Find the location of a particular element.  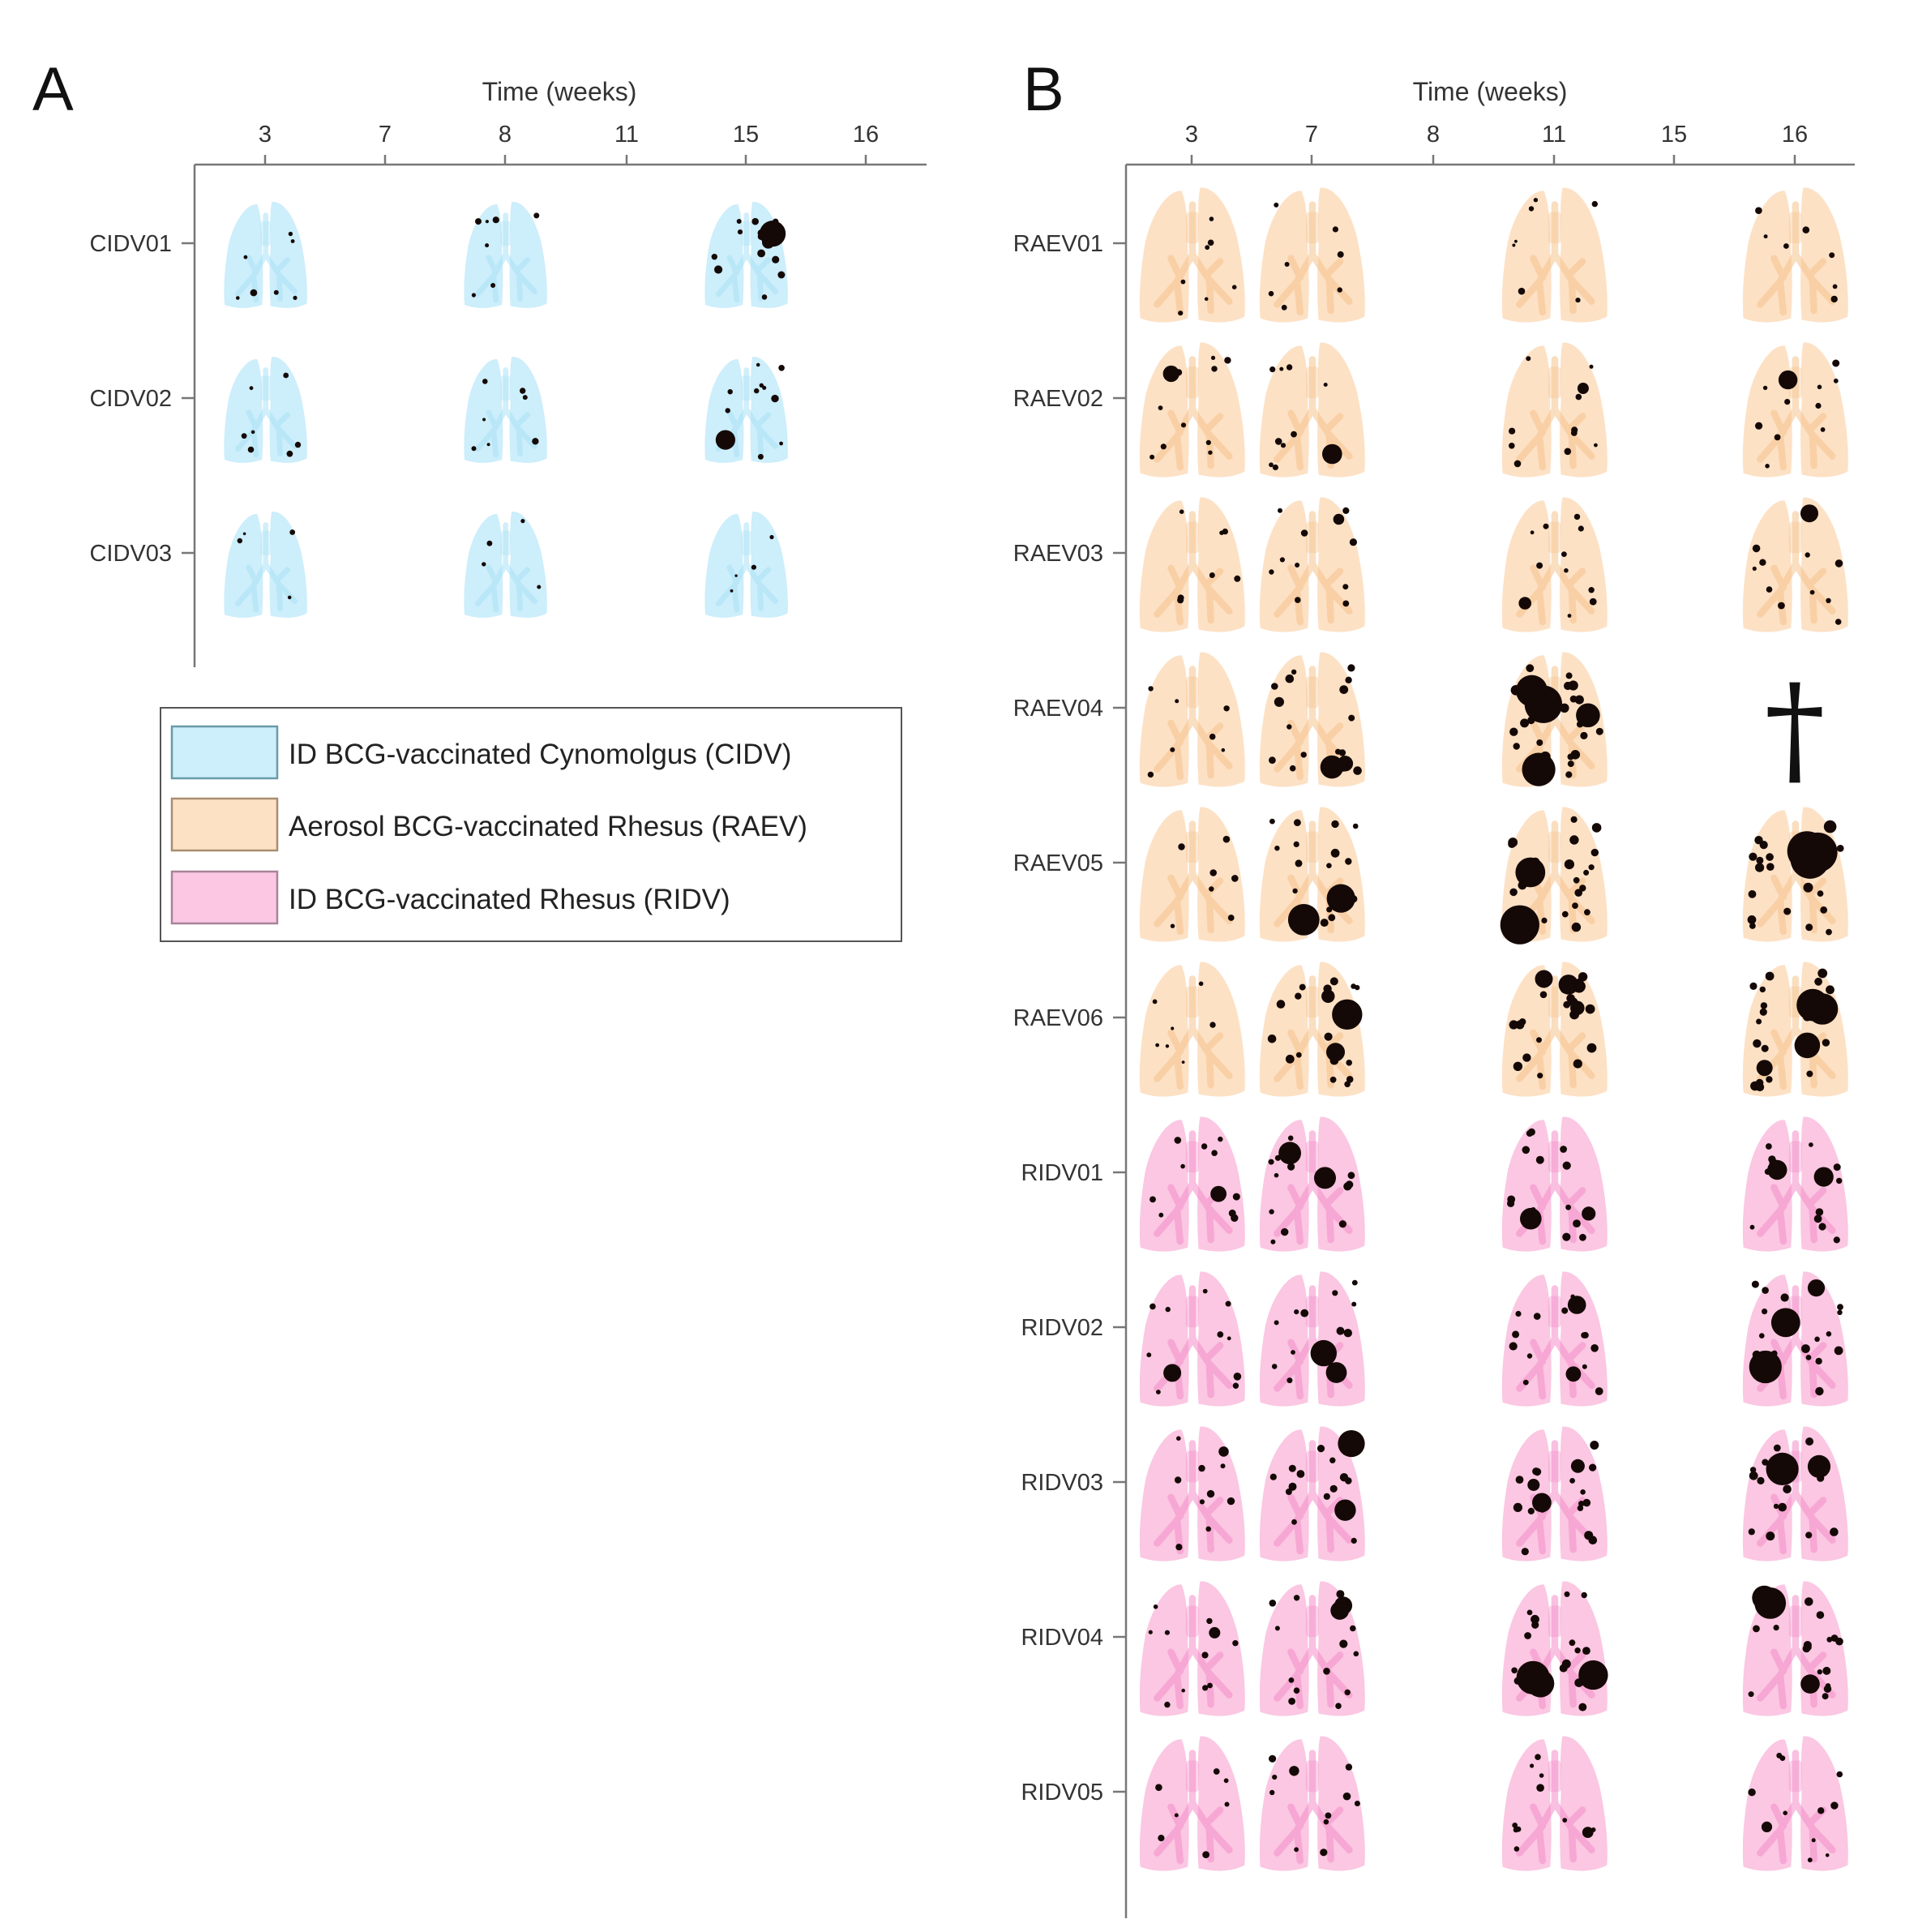

panel-b-x-ticks: 3 7 8 11 15 16 is located at coordinates (1496, 143).